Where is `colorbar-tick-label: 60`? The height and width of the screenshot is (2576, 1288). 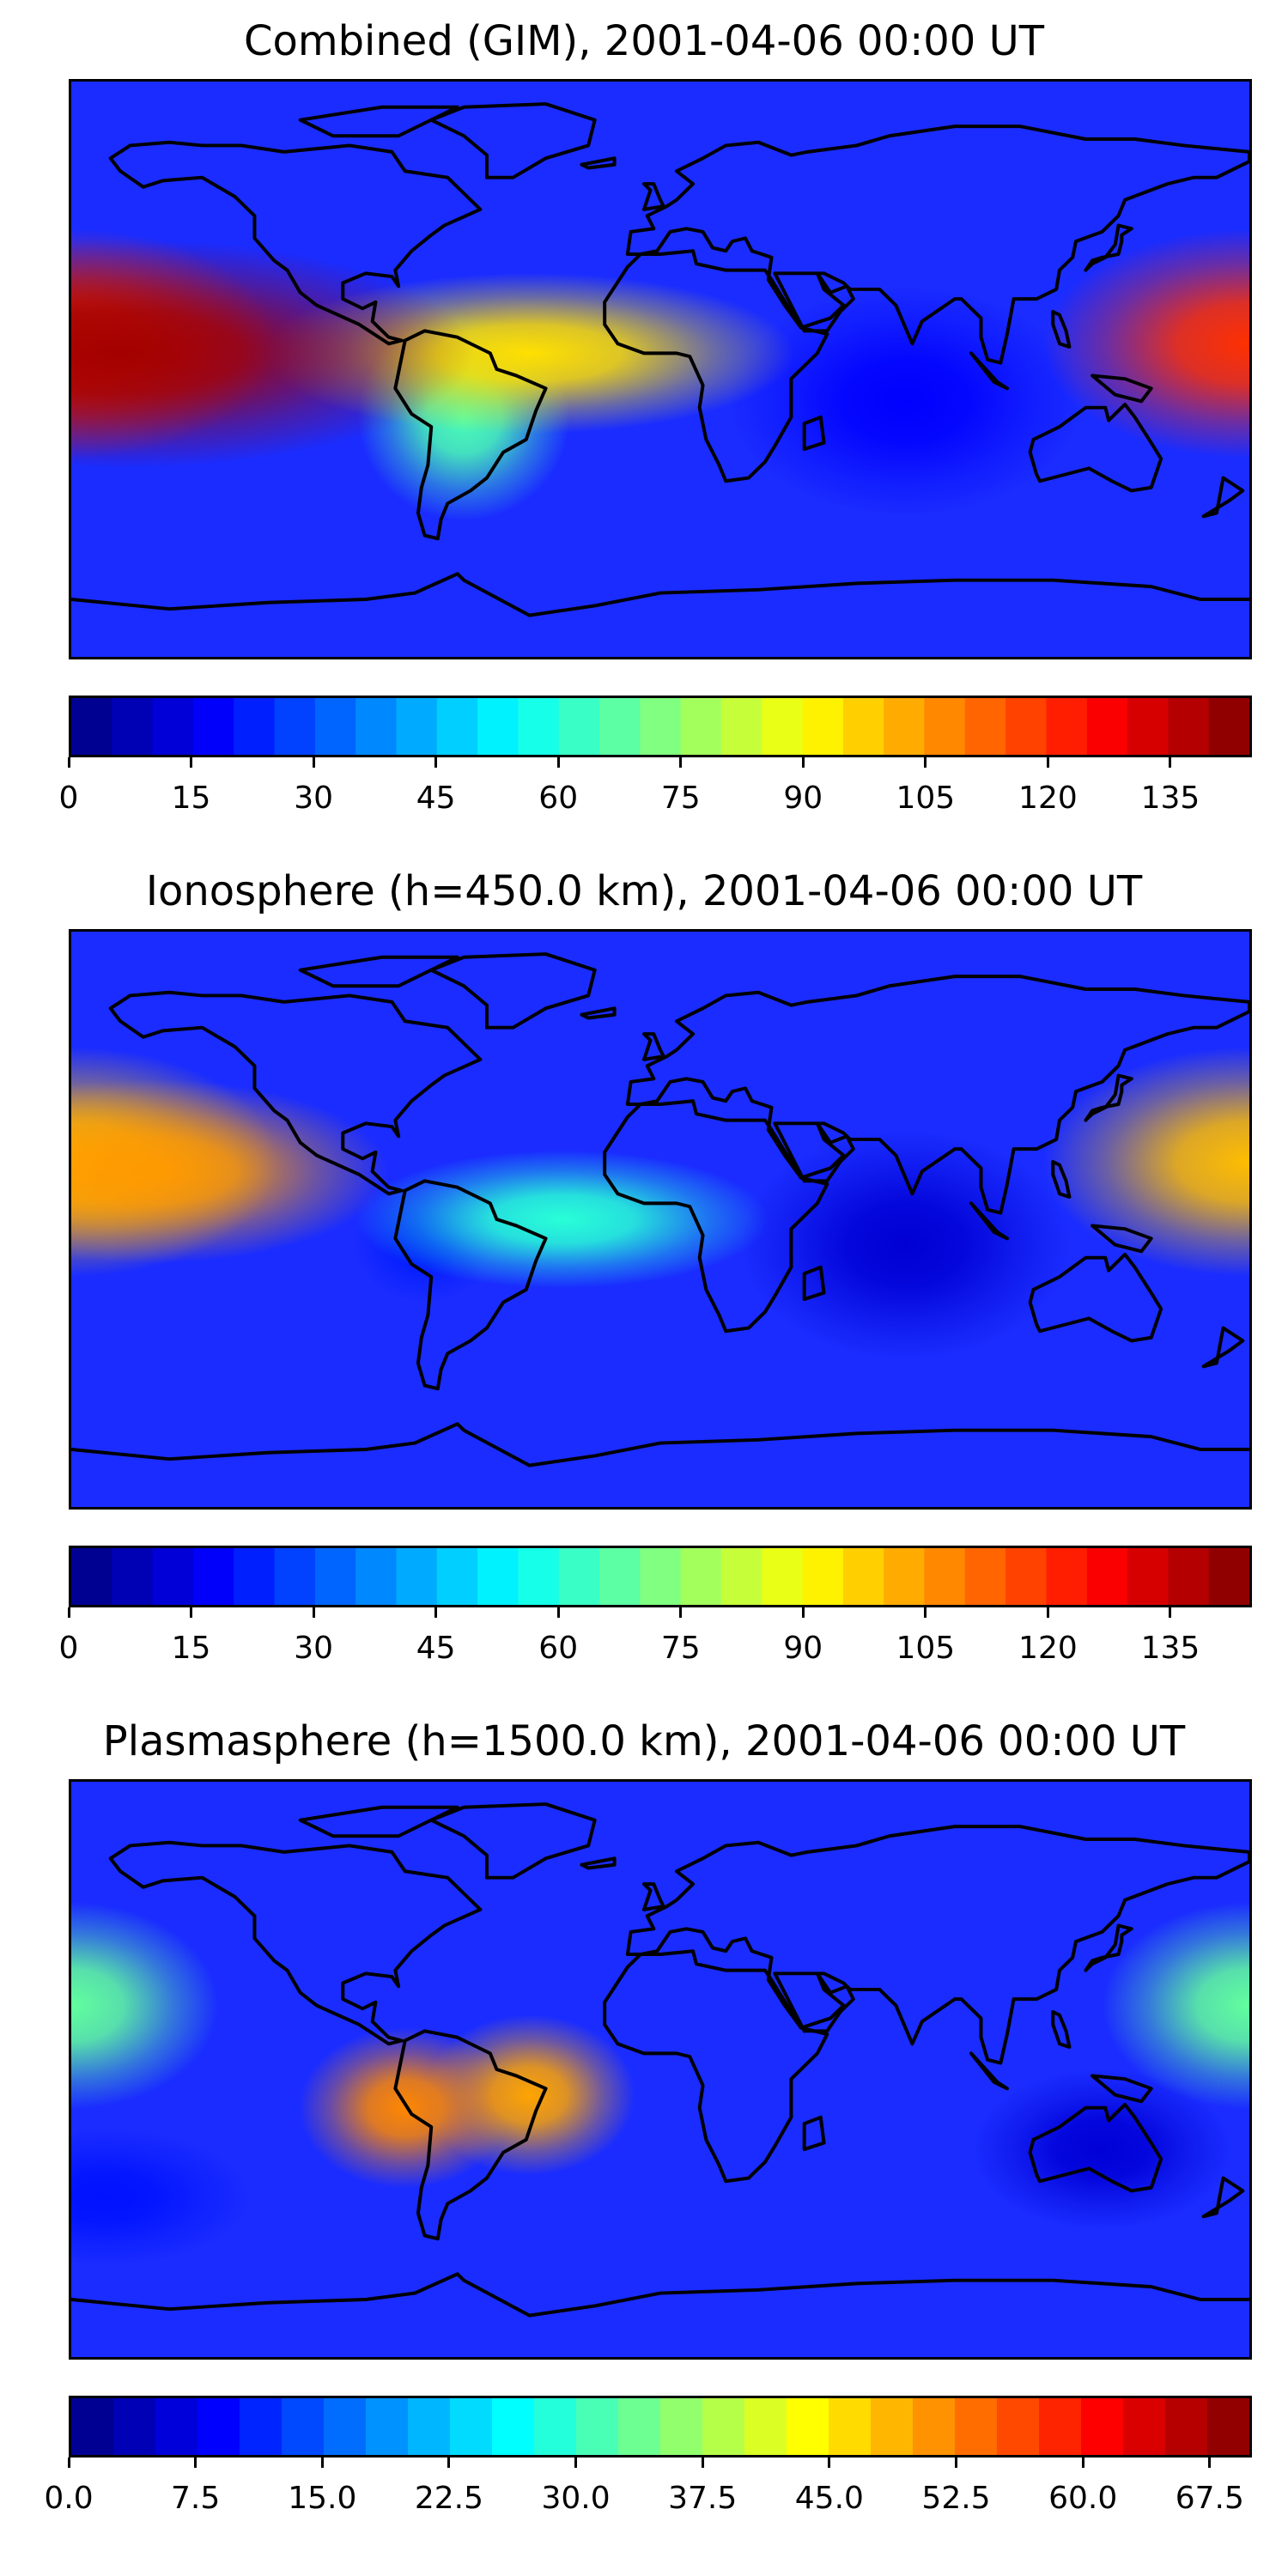 colorbar-tick-label: 60 is located at coordinates (558, 799).